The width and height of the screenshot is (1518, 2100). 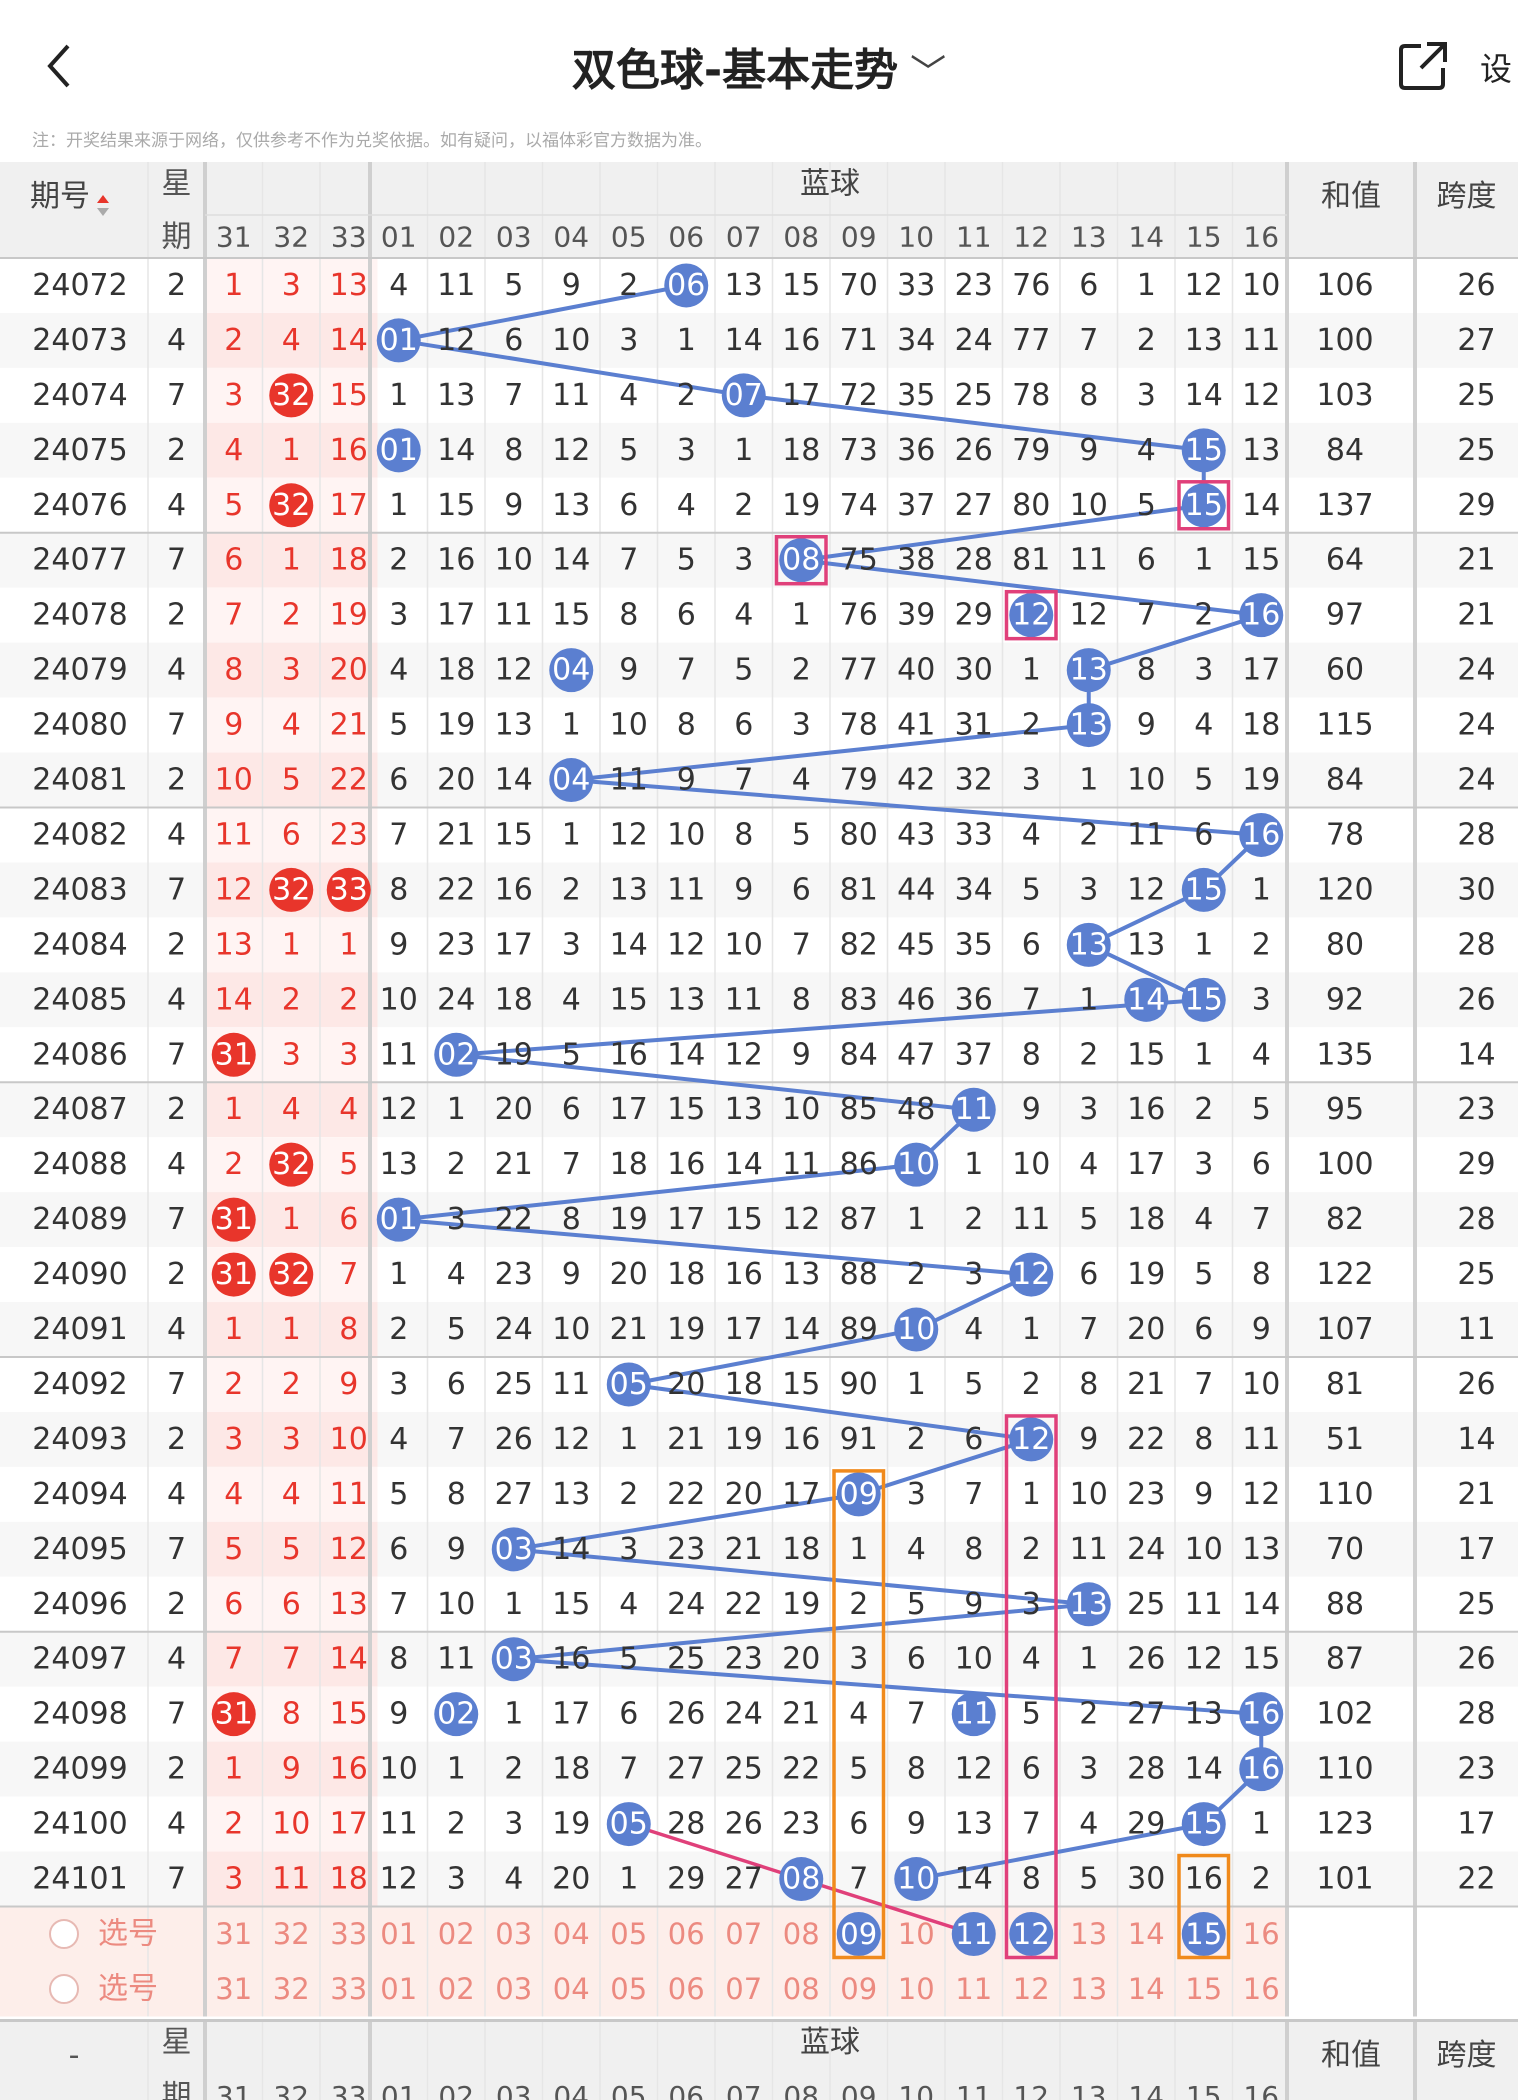 I want to click on blue-miss-count: 3, so click(x=1203, y=670).